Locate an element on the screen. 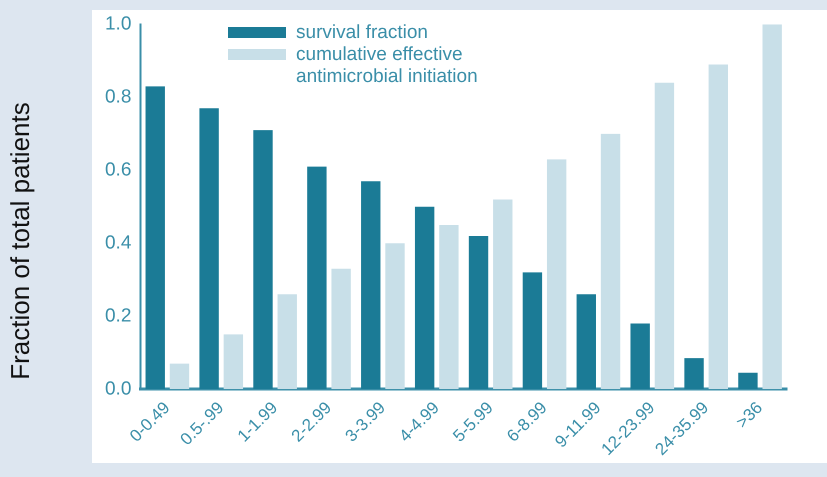 The image size is (827, 477). y-tick-label: 0.8 is located at coordinates (118, 97).